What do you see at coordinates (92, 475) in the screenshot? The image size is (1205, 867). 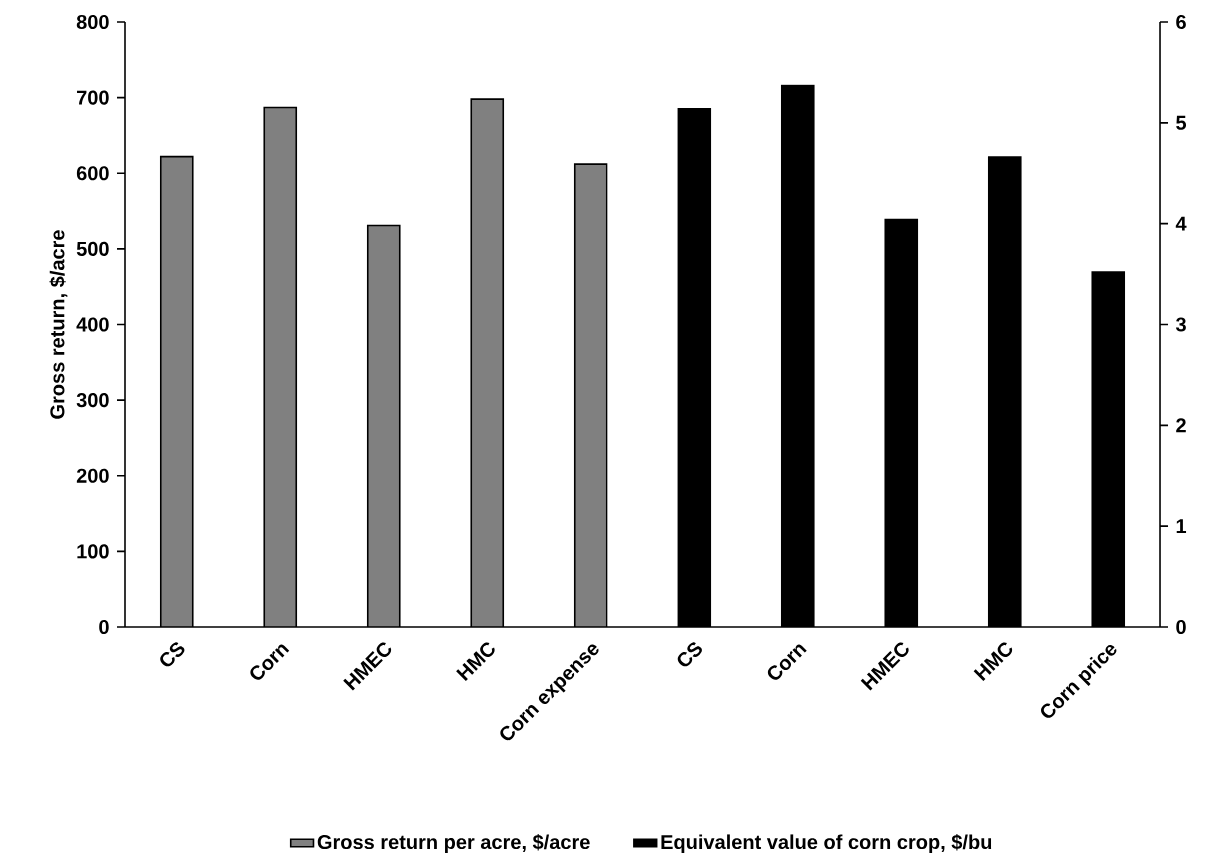 I see `y-tick-label: 200` at bounding box center [92, 475].